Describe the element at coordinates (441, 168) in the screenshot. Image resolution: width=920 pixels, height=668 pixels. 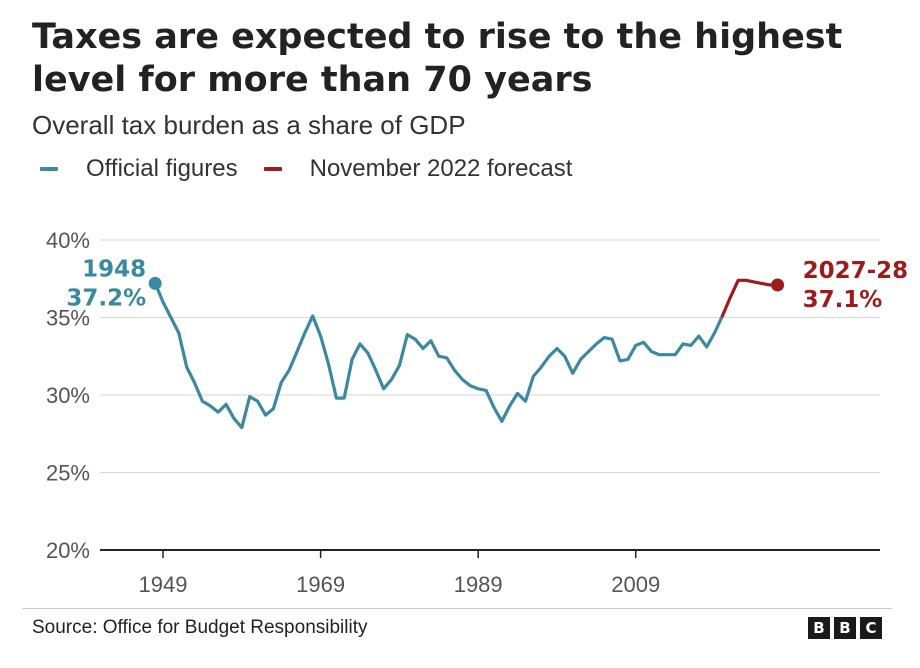
I see `legend-label-forecast: November 2022 forecast` at that location.